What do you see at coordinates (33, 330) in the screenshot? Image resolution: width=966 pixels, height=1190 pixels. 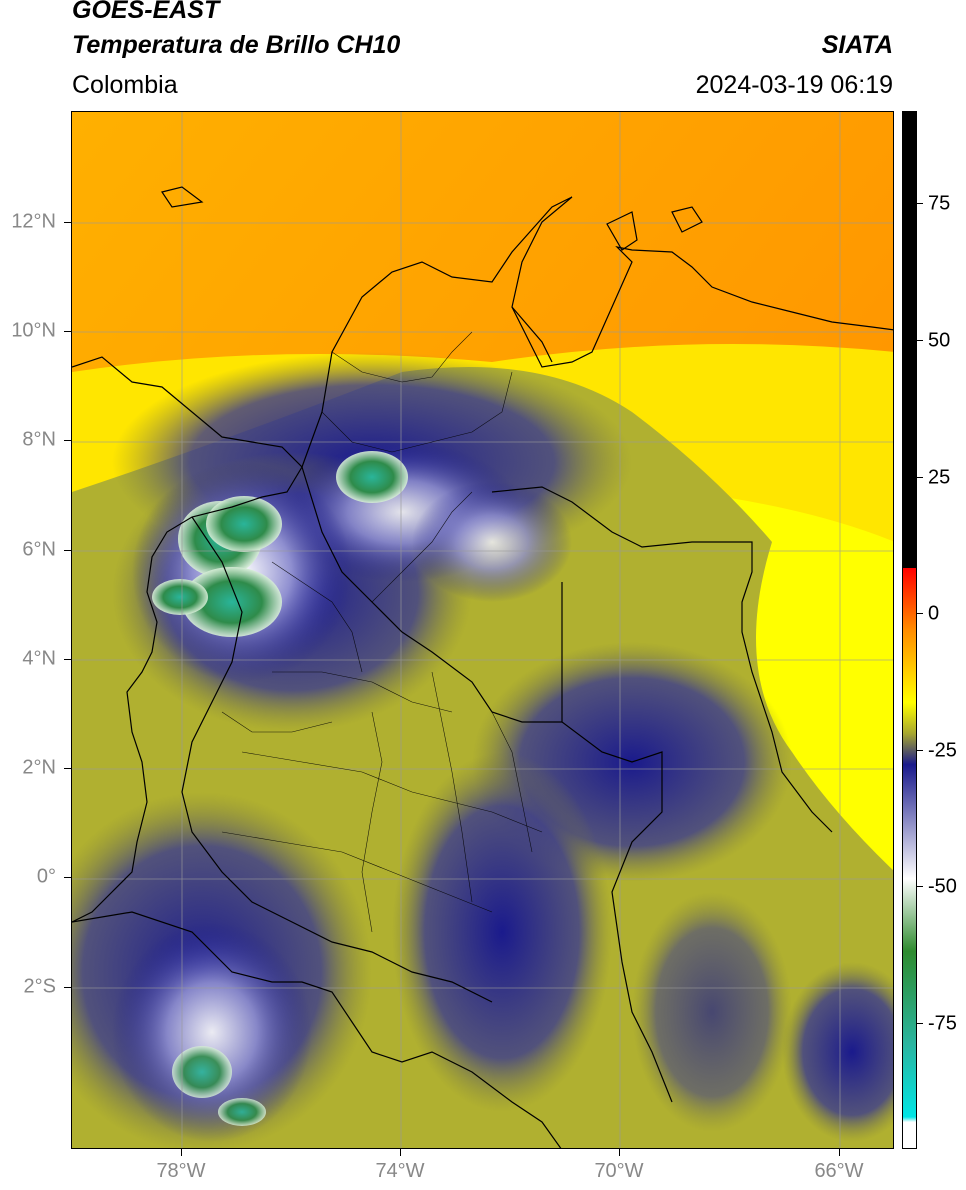 I see `lat-label-10n: 10°N` at bounding box center [33, 330].